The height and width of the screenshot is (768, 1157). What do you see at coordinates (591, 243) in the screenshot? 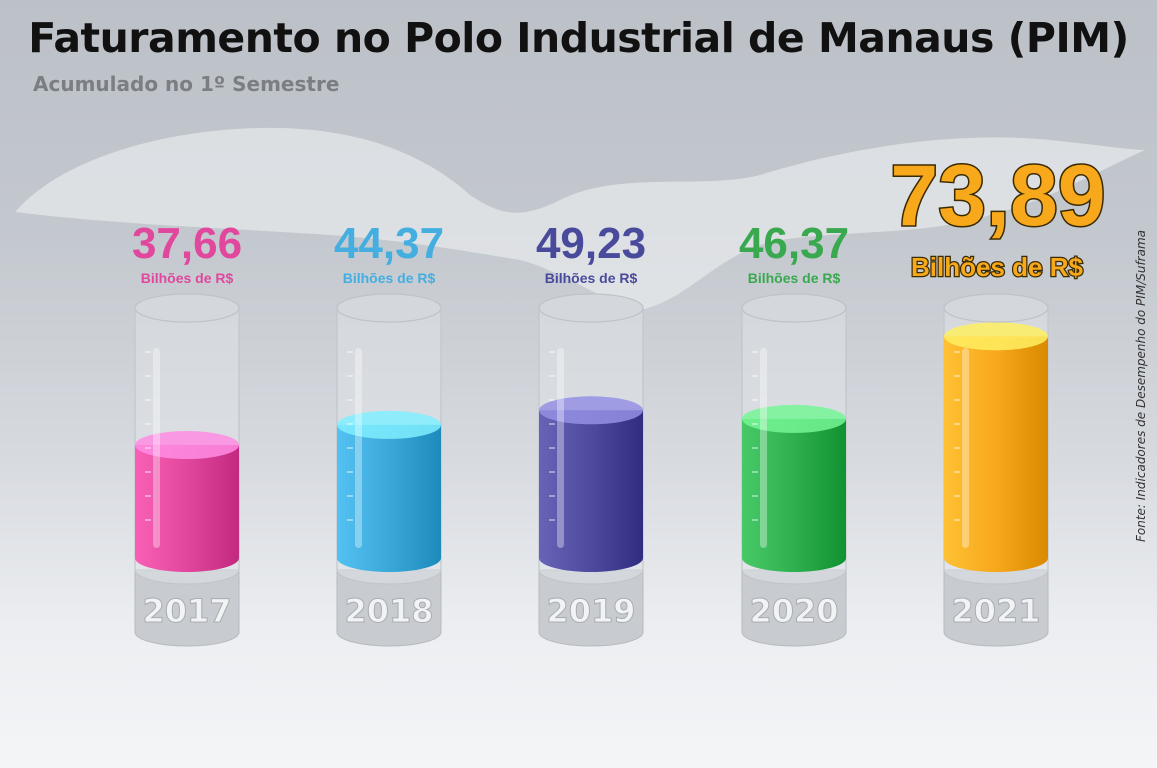
I see `value-label-2019: 49,23` at bounding box center [591, 243].